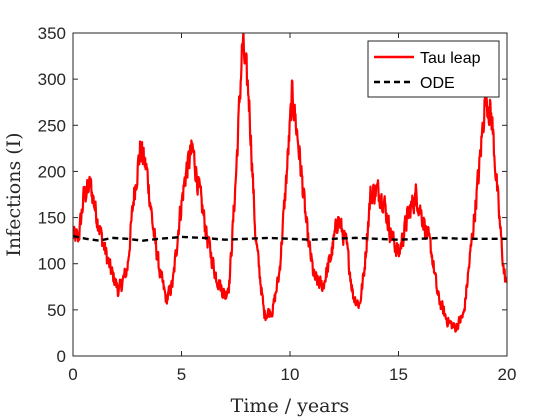 The image size is (560, 420). I want to click on y-tick-label: 150, so click(52, 218).